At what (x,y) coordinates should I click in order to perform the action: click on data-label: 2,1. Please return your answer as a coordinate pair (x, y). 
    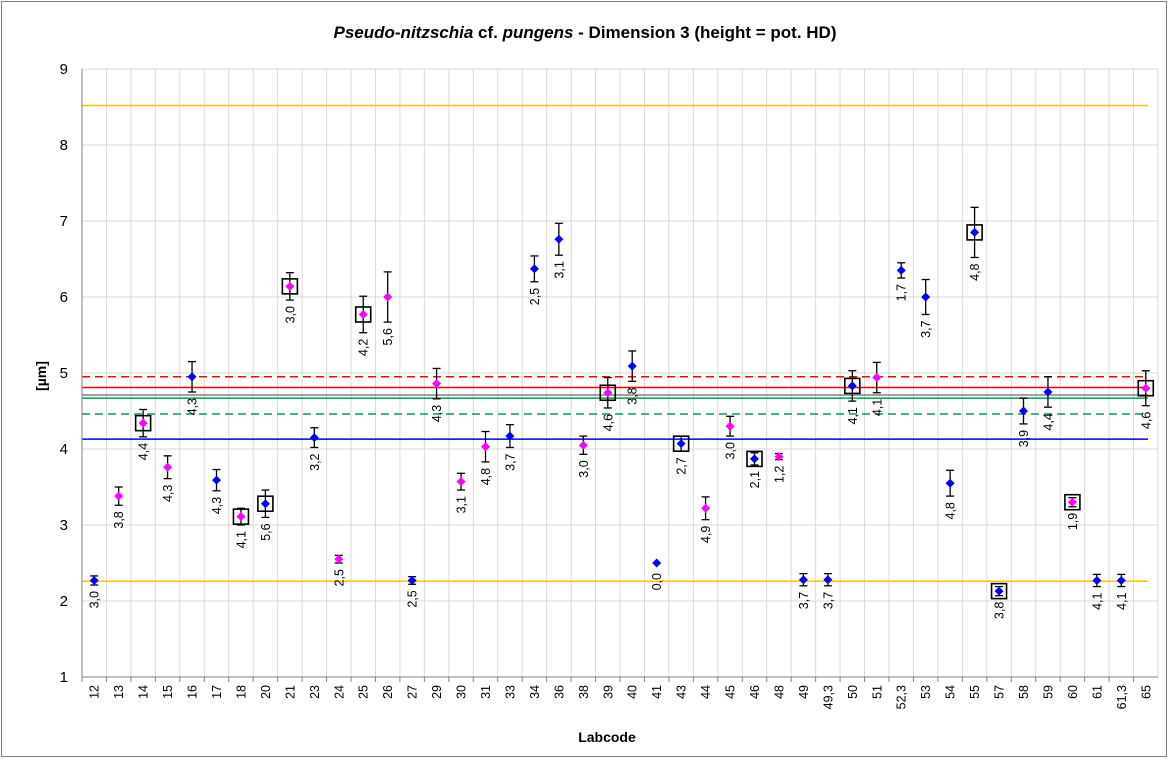
    Looking at the image, I should click on (755, 479).